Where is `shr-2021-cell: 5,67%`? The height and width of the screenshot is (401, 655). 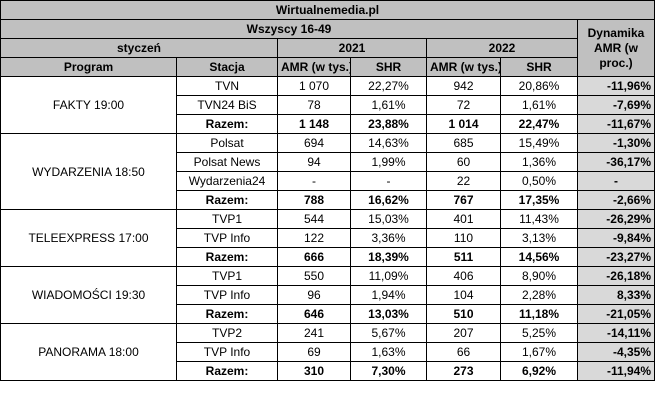
shr-2021-cell: 5,67% is located at coordinates (388, 333).